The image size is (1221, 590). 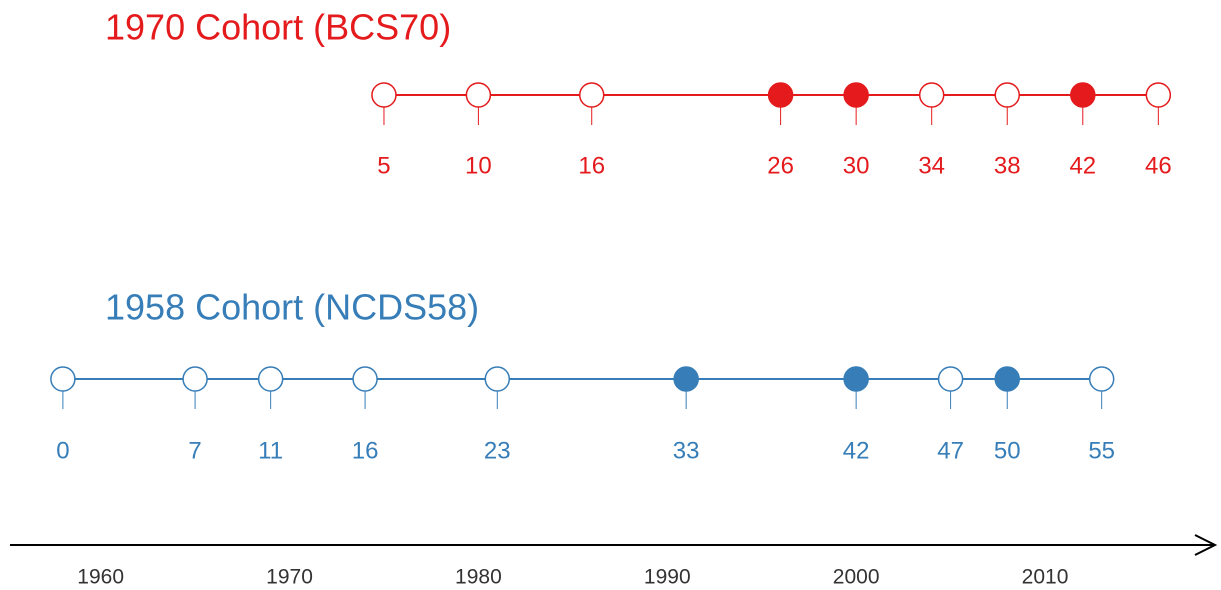 I want to click on age-label: 55, so click(x=1101, y=450).